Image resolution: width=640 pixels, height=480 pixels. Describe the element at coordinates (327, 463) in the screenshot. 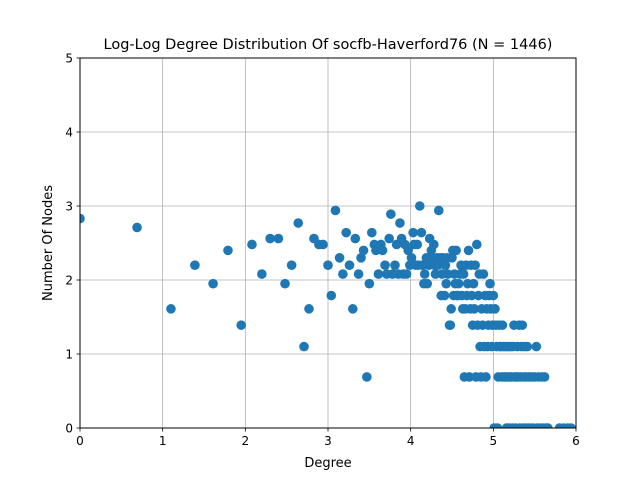

I see `x-axis-label: Degree` at that location.